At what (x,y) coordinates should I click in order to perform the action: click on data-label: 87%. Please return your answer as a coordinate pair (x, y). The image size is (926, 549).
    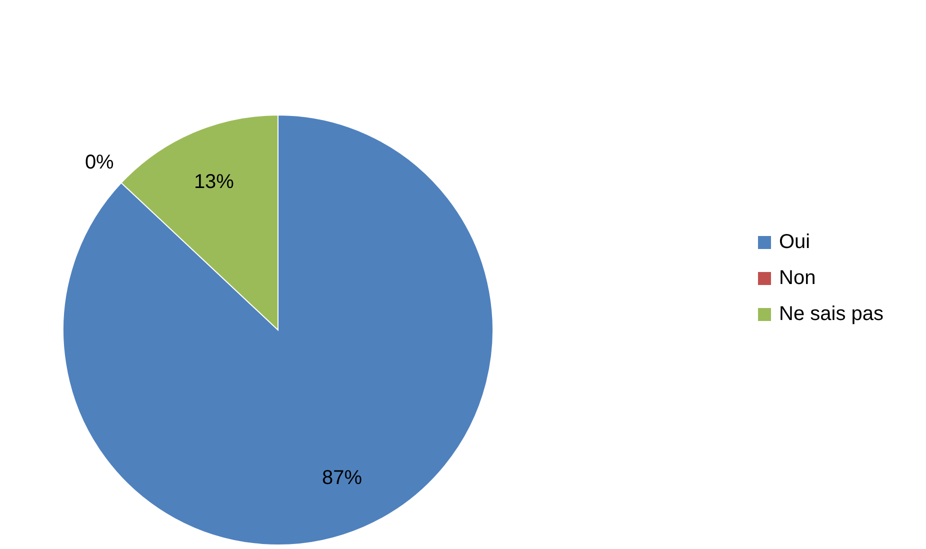
    Looking at the image, I should click on (342, 477).